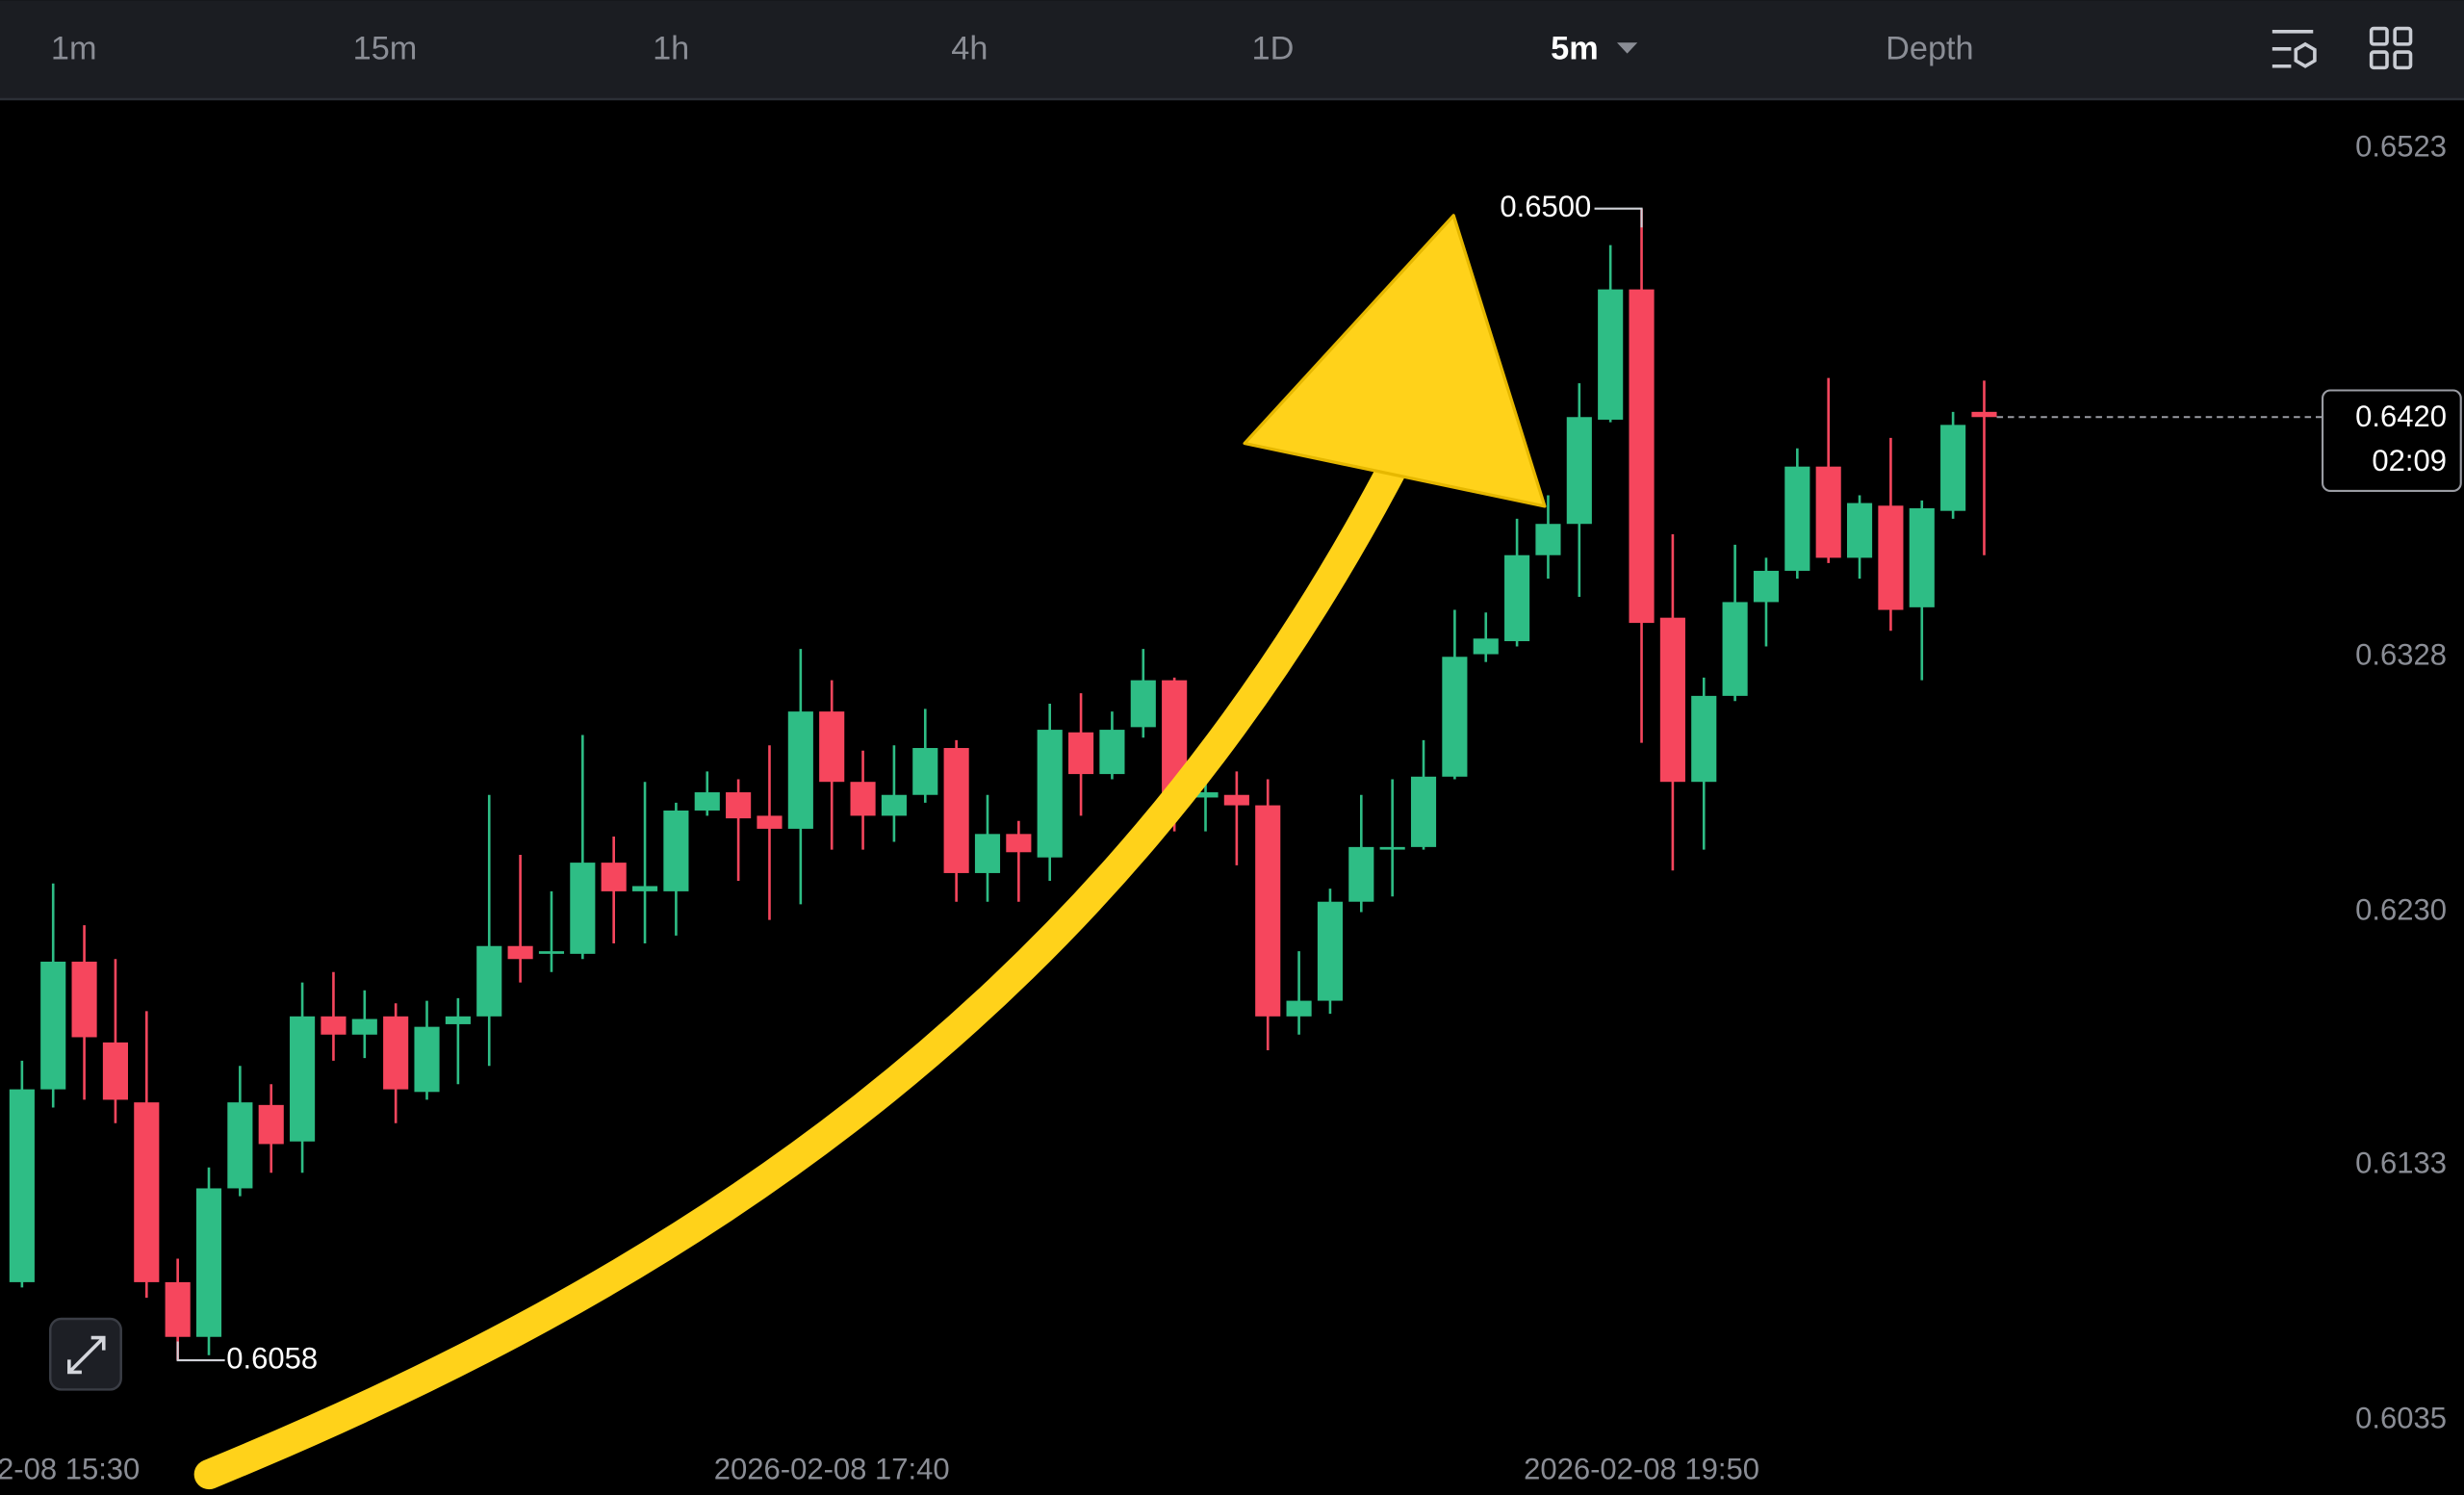 This screenshot has width=2464, height=1495. Describe the element at coordinates (1575, 48) in the screenshot. I see `timeframe-tab: 5m` at that location.